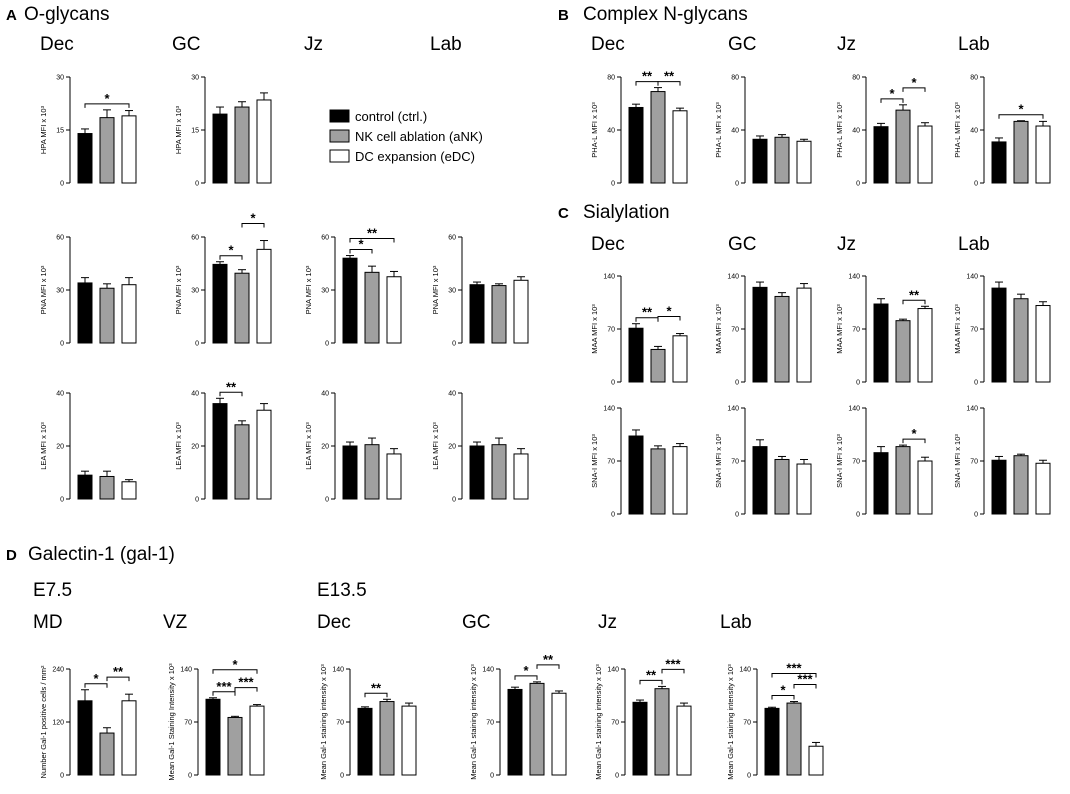  Describe the element at coordinates (339, 156) in the screenshot. I see `legend-swatch-edc` at that location.